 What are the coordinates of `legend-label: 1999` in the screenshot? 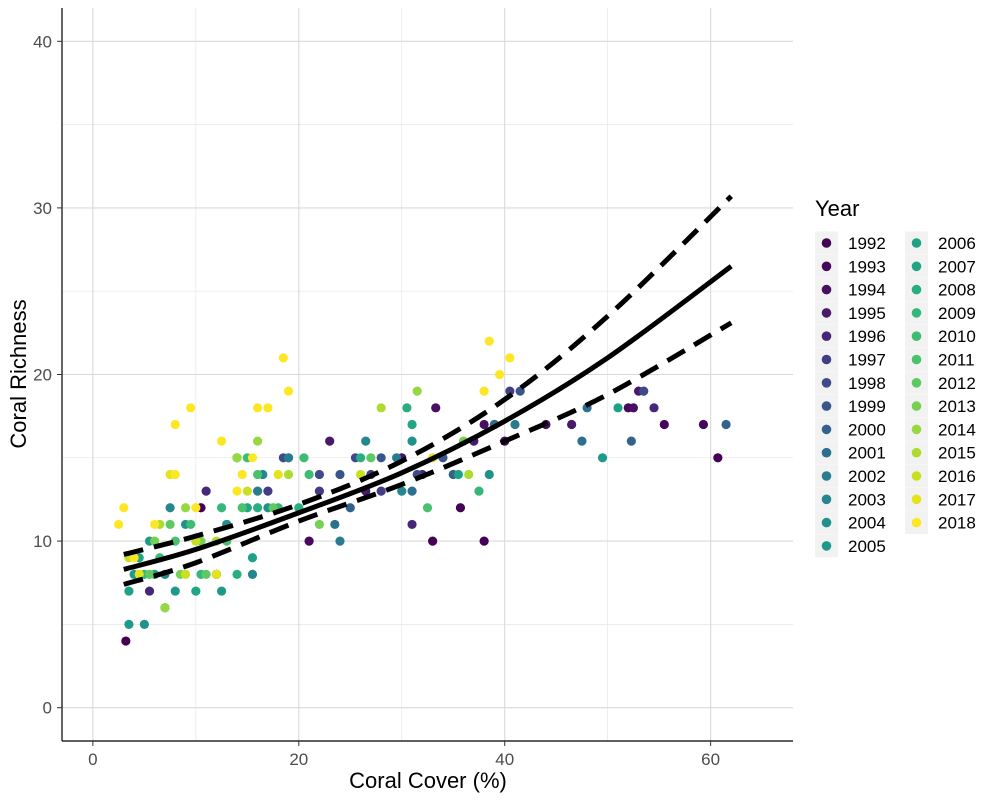 It's located at (867, 406).